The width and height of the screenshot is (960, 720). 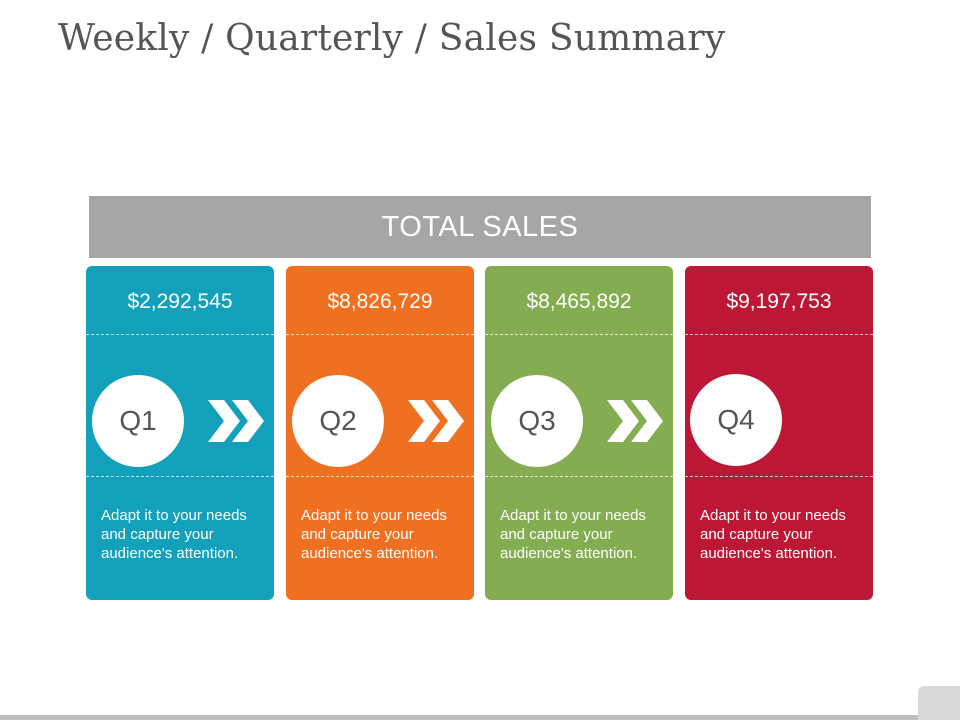 What do you see at coordinates (579, 301) in the screenshot?
I see `sales-amount: $8,465,892` at bounding box center [579, 301].